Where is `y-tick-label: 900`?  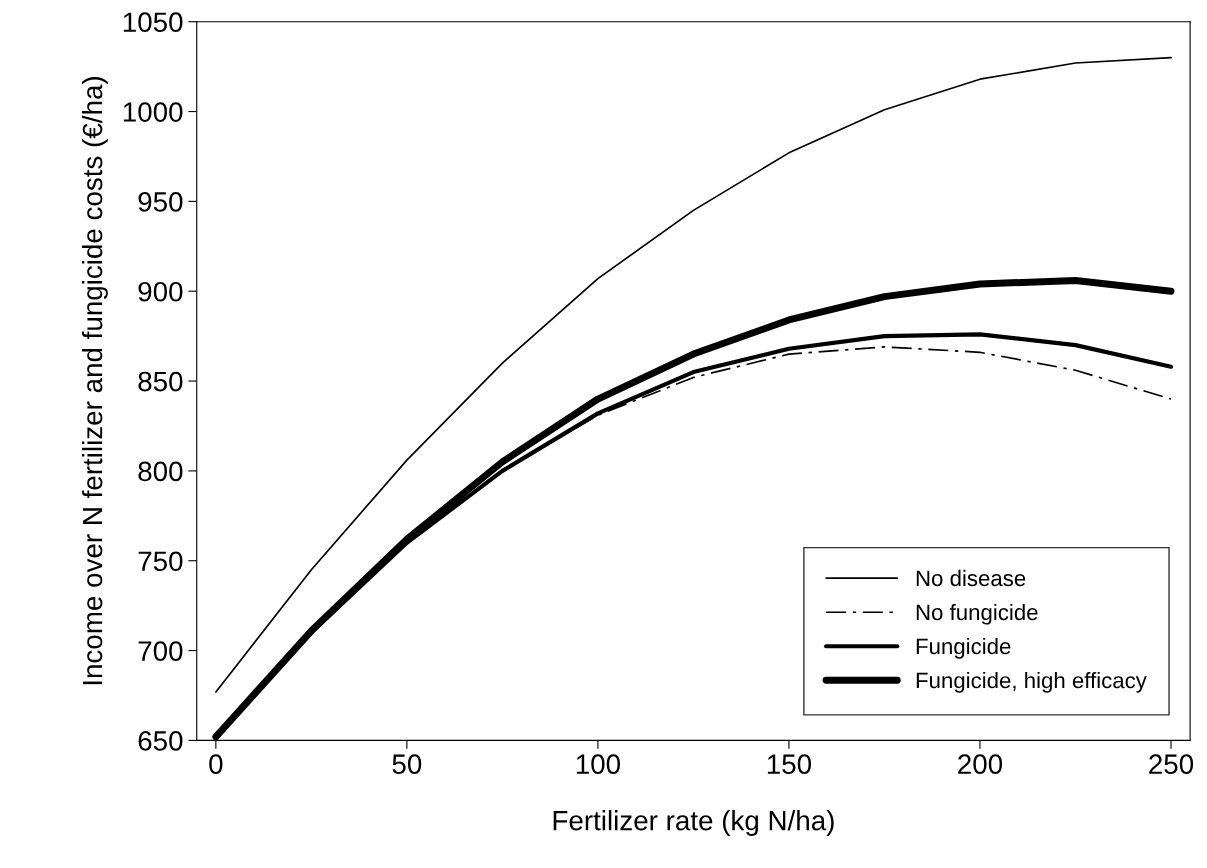 y-tick-label: 900 is located at coordinates (160, 291).